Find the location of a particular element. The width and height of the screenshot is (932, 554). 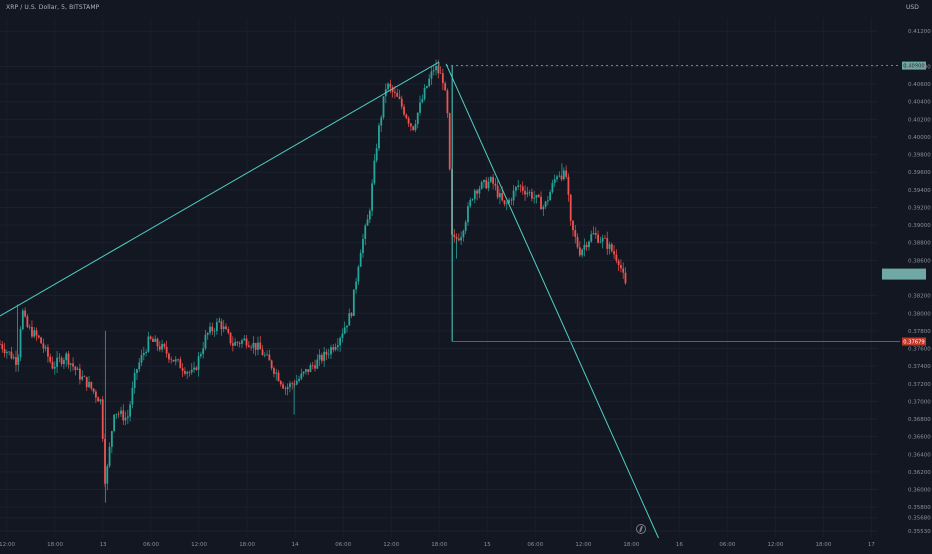

top-price-tag-label: 0.40800 is located at coordinates (913, 67).